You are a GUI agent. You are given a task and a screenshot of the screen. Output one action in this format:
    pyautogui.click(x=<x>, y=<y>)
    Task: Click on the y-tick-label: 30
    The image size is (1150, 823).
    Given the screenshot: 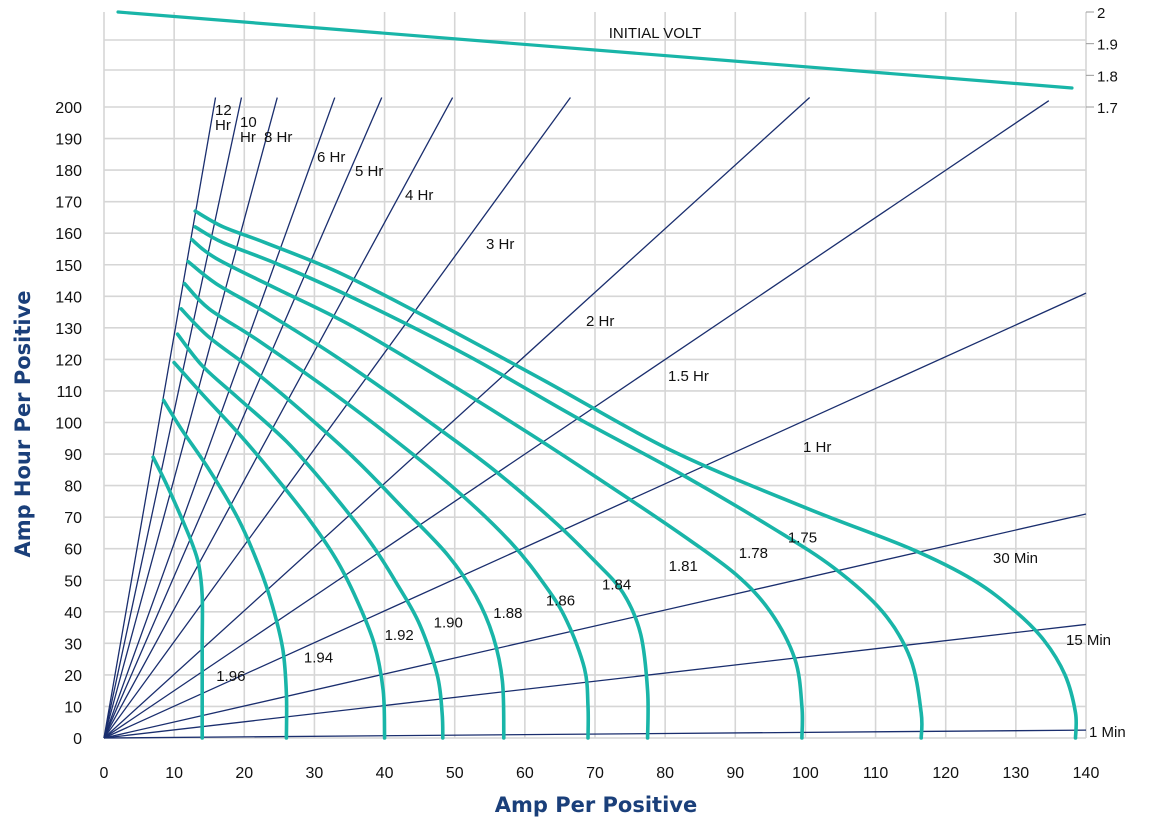 What is the action you would take?
    pyautogui.click(x=73, y=644)
    